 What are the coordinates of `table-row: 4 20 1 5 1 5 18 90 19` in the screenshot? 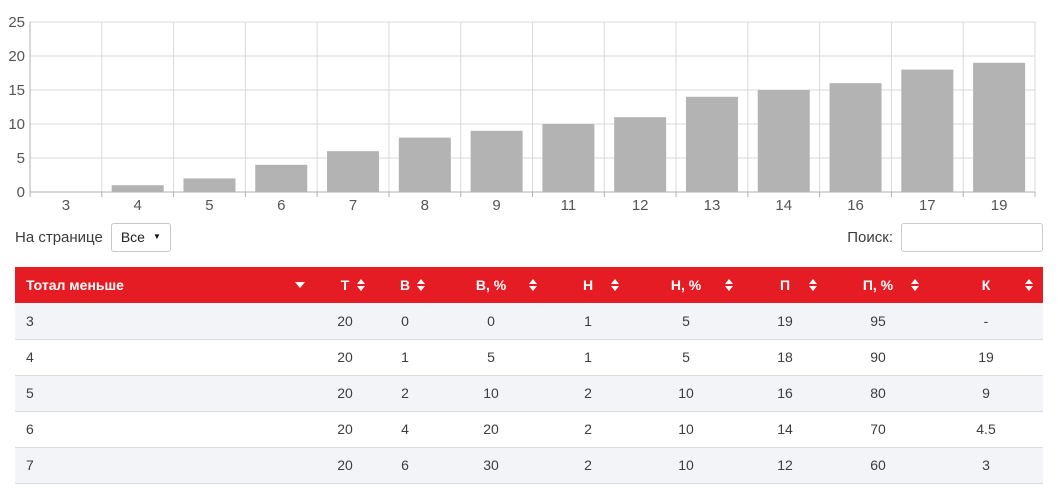 It's located at (529, 357).